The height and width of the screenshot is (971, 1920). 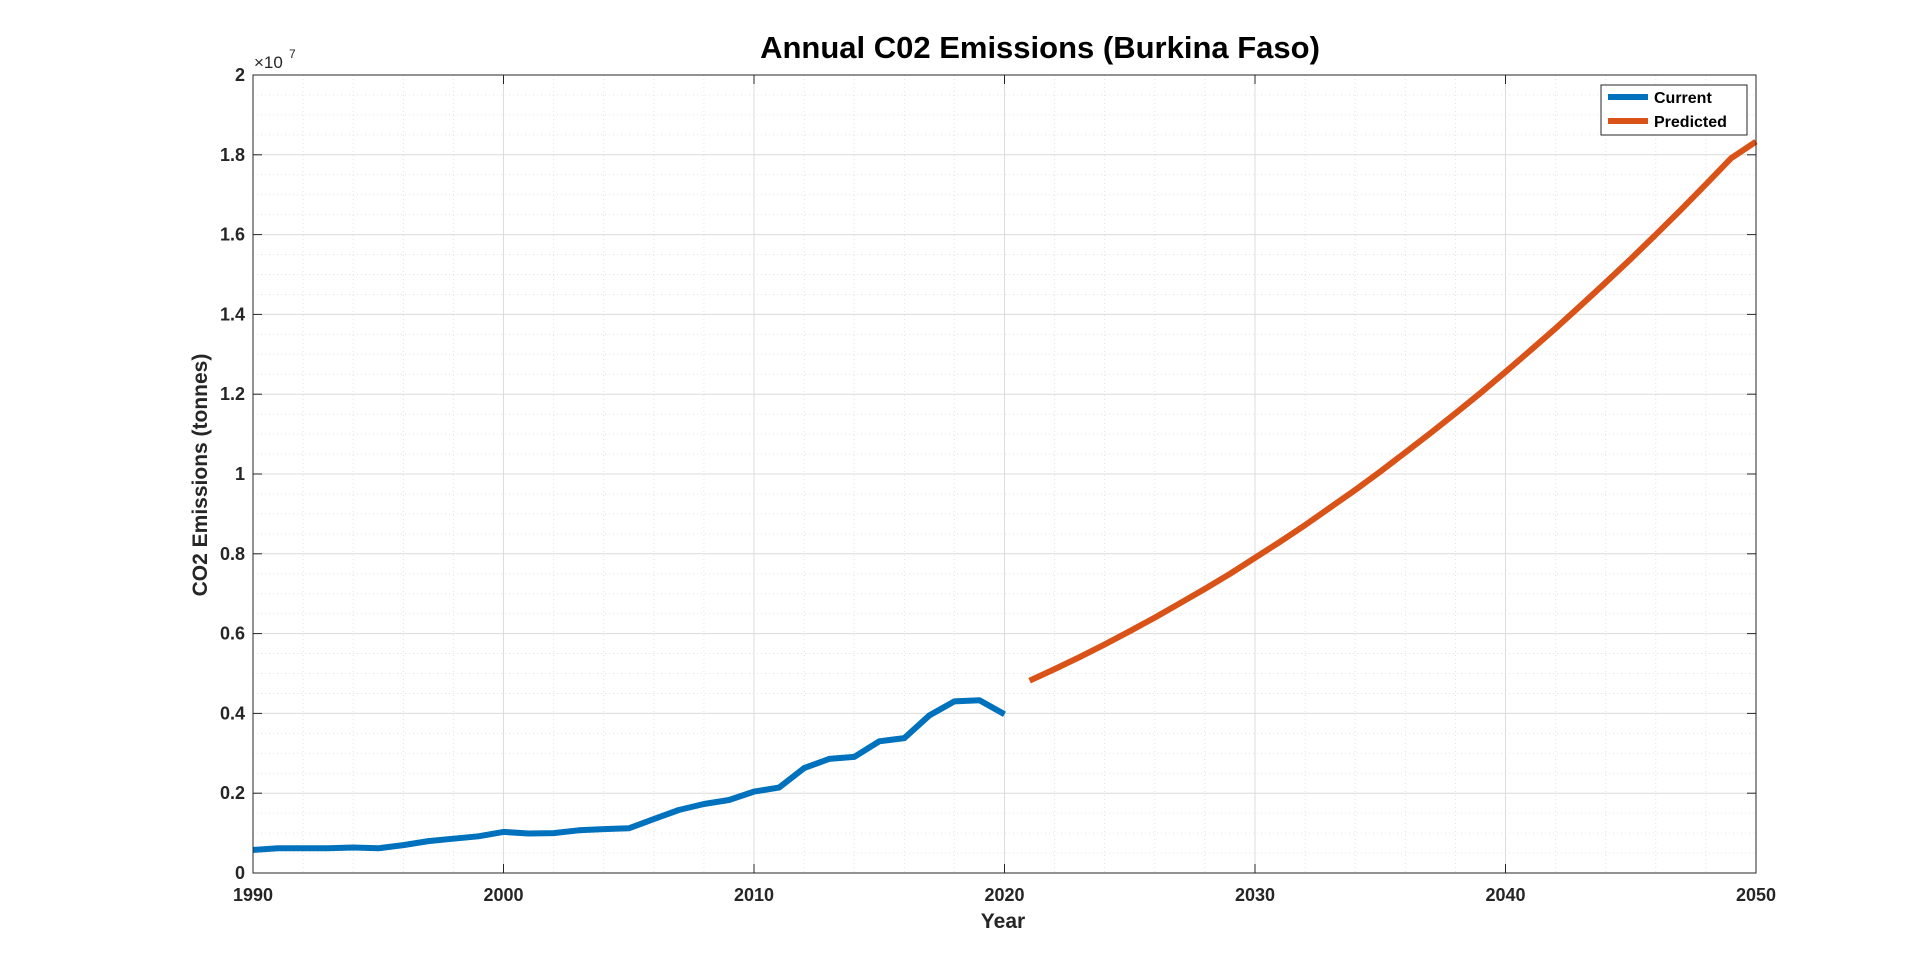 I want to click on chart-title: Annual C02 Emissions (Burkina Faso), so click(x=1040, y=47).